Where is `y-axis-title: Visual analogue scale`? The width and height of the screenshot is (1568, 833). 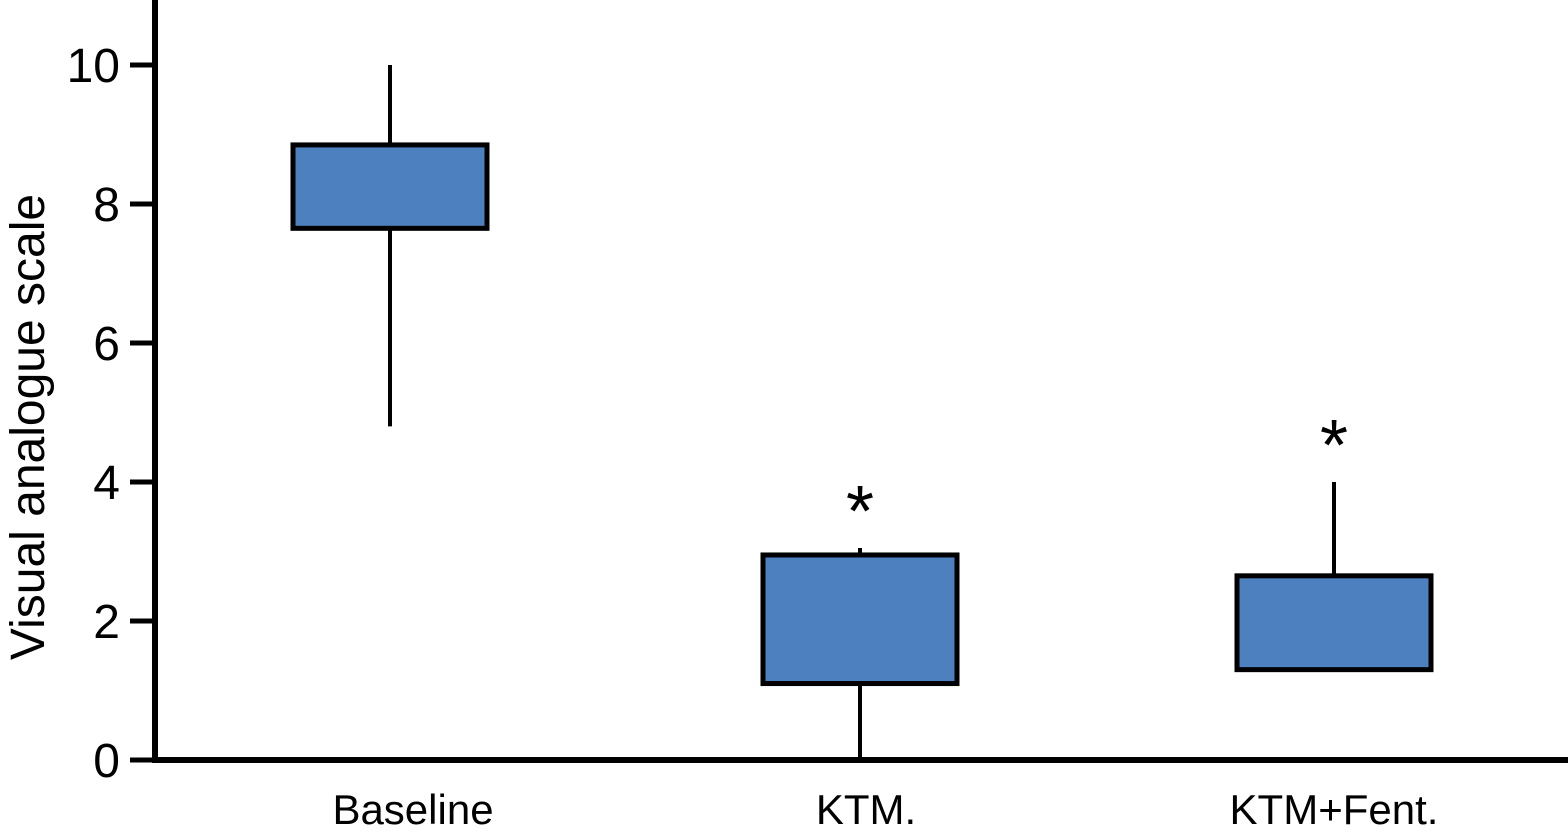 y-axis-title: Visual analogue scale is located at coordinates (28, 427).